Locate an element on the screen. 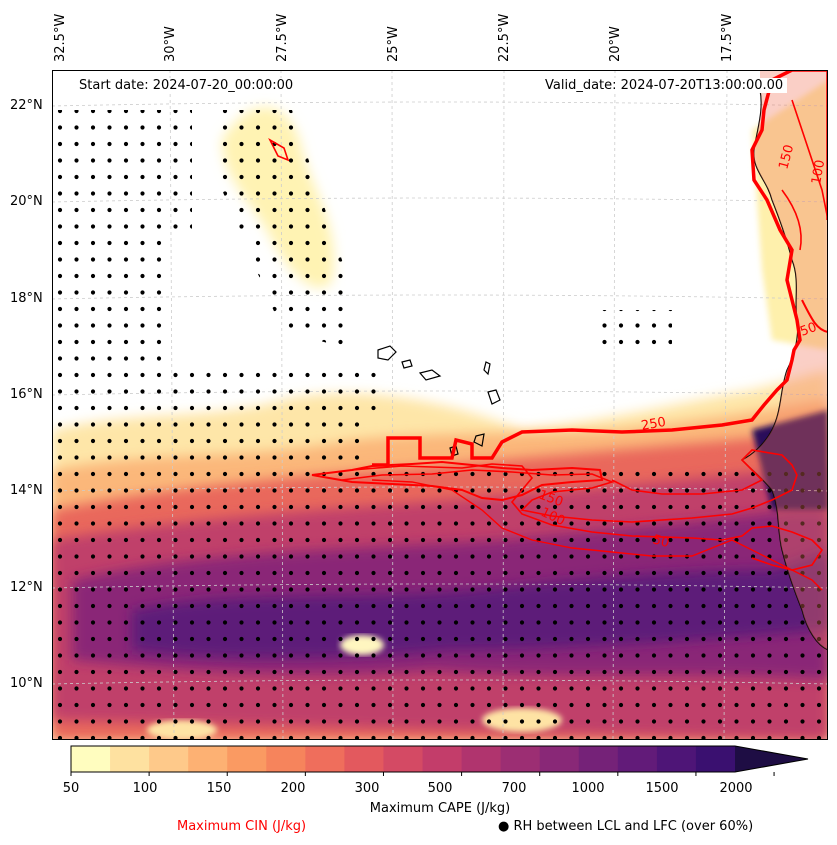  colorbar-ticks is located at coordinates (422, 774).